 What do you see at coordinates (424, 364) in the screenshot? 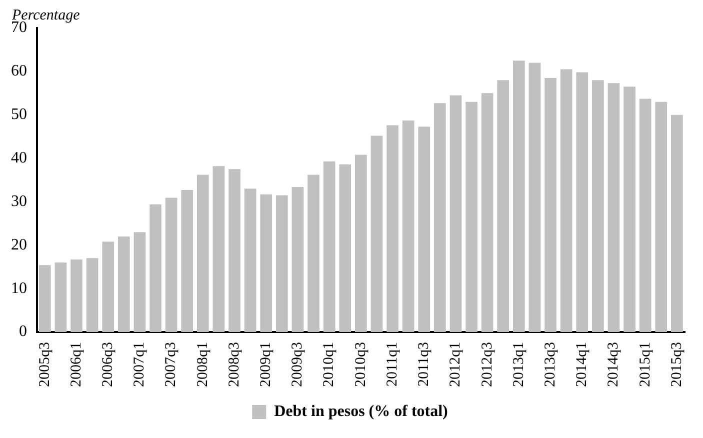
I see `x-tick-label: 2011q3` at bounding box center [424, 364].